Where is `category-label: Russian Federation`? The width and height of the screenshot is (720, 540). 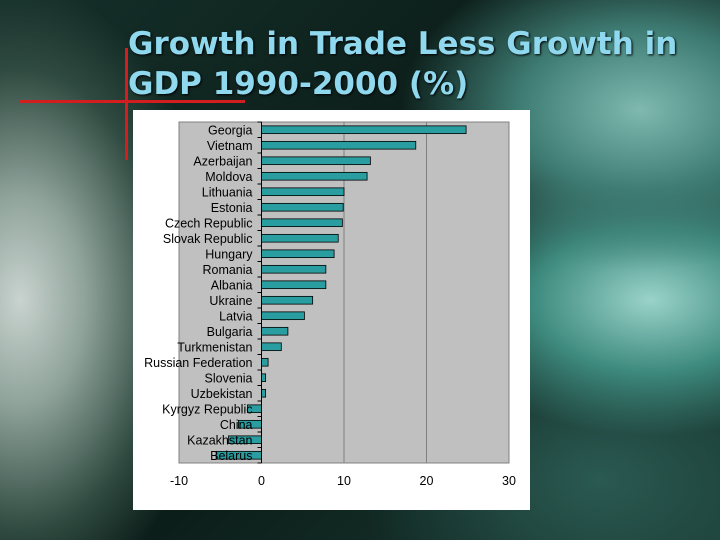 category-label: Russian Federation is located at coordinates (198, 363).